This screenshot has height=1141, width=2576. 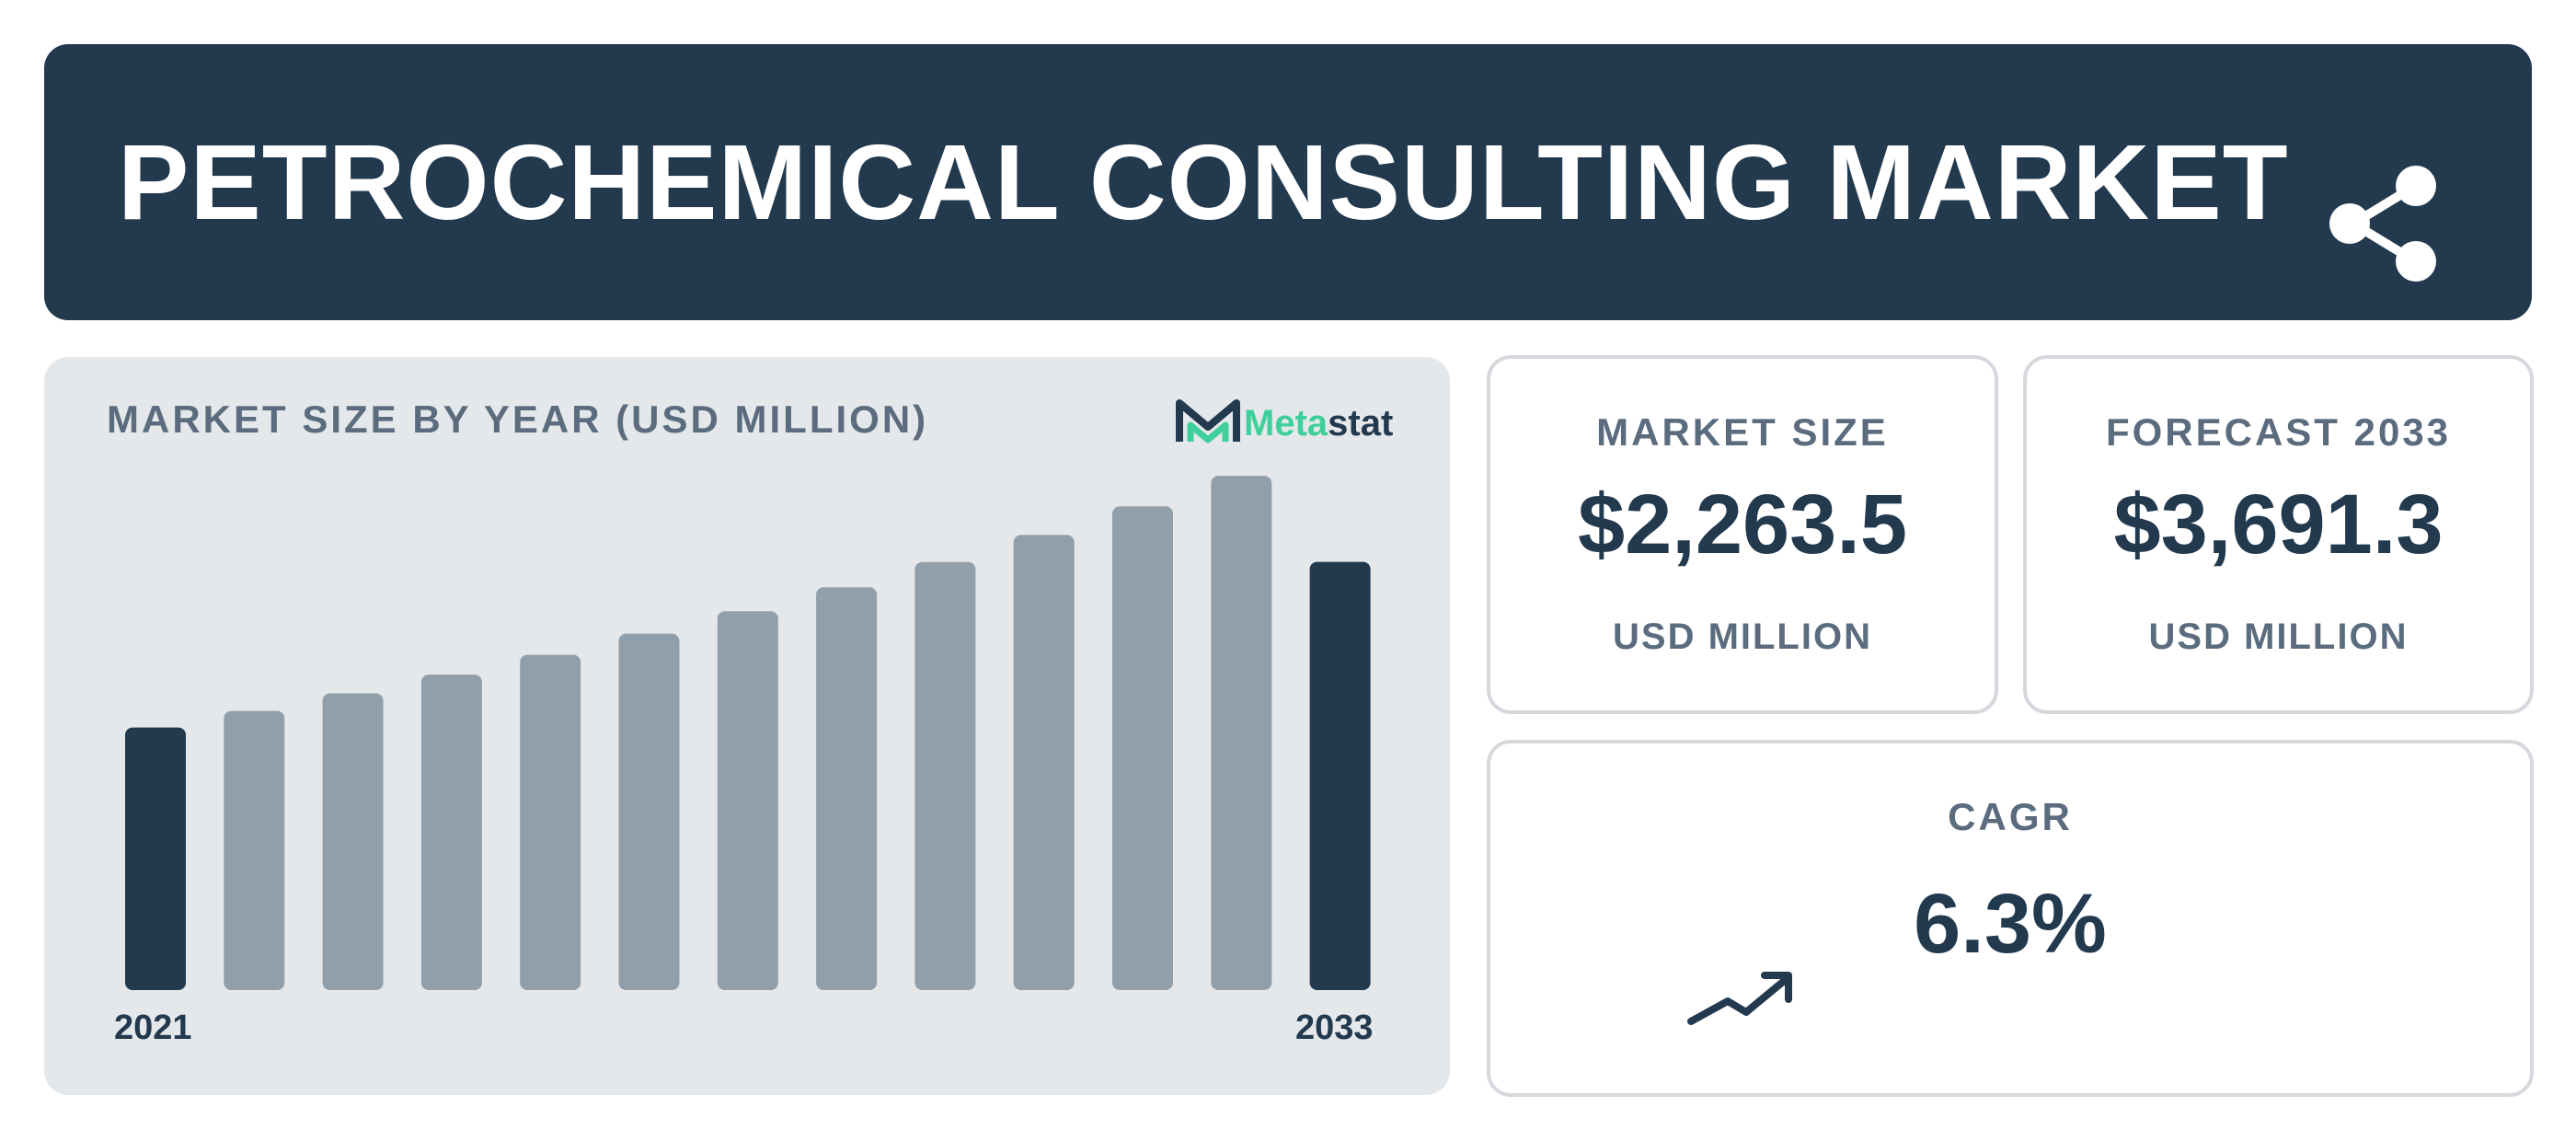 What do you see at coordinates (747, 801) in the screenshot?
I see `bar-2027` at bounding box center [747, 801].